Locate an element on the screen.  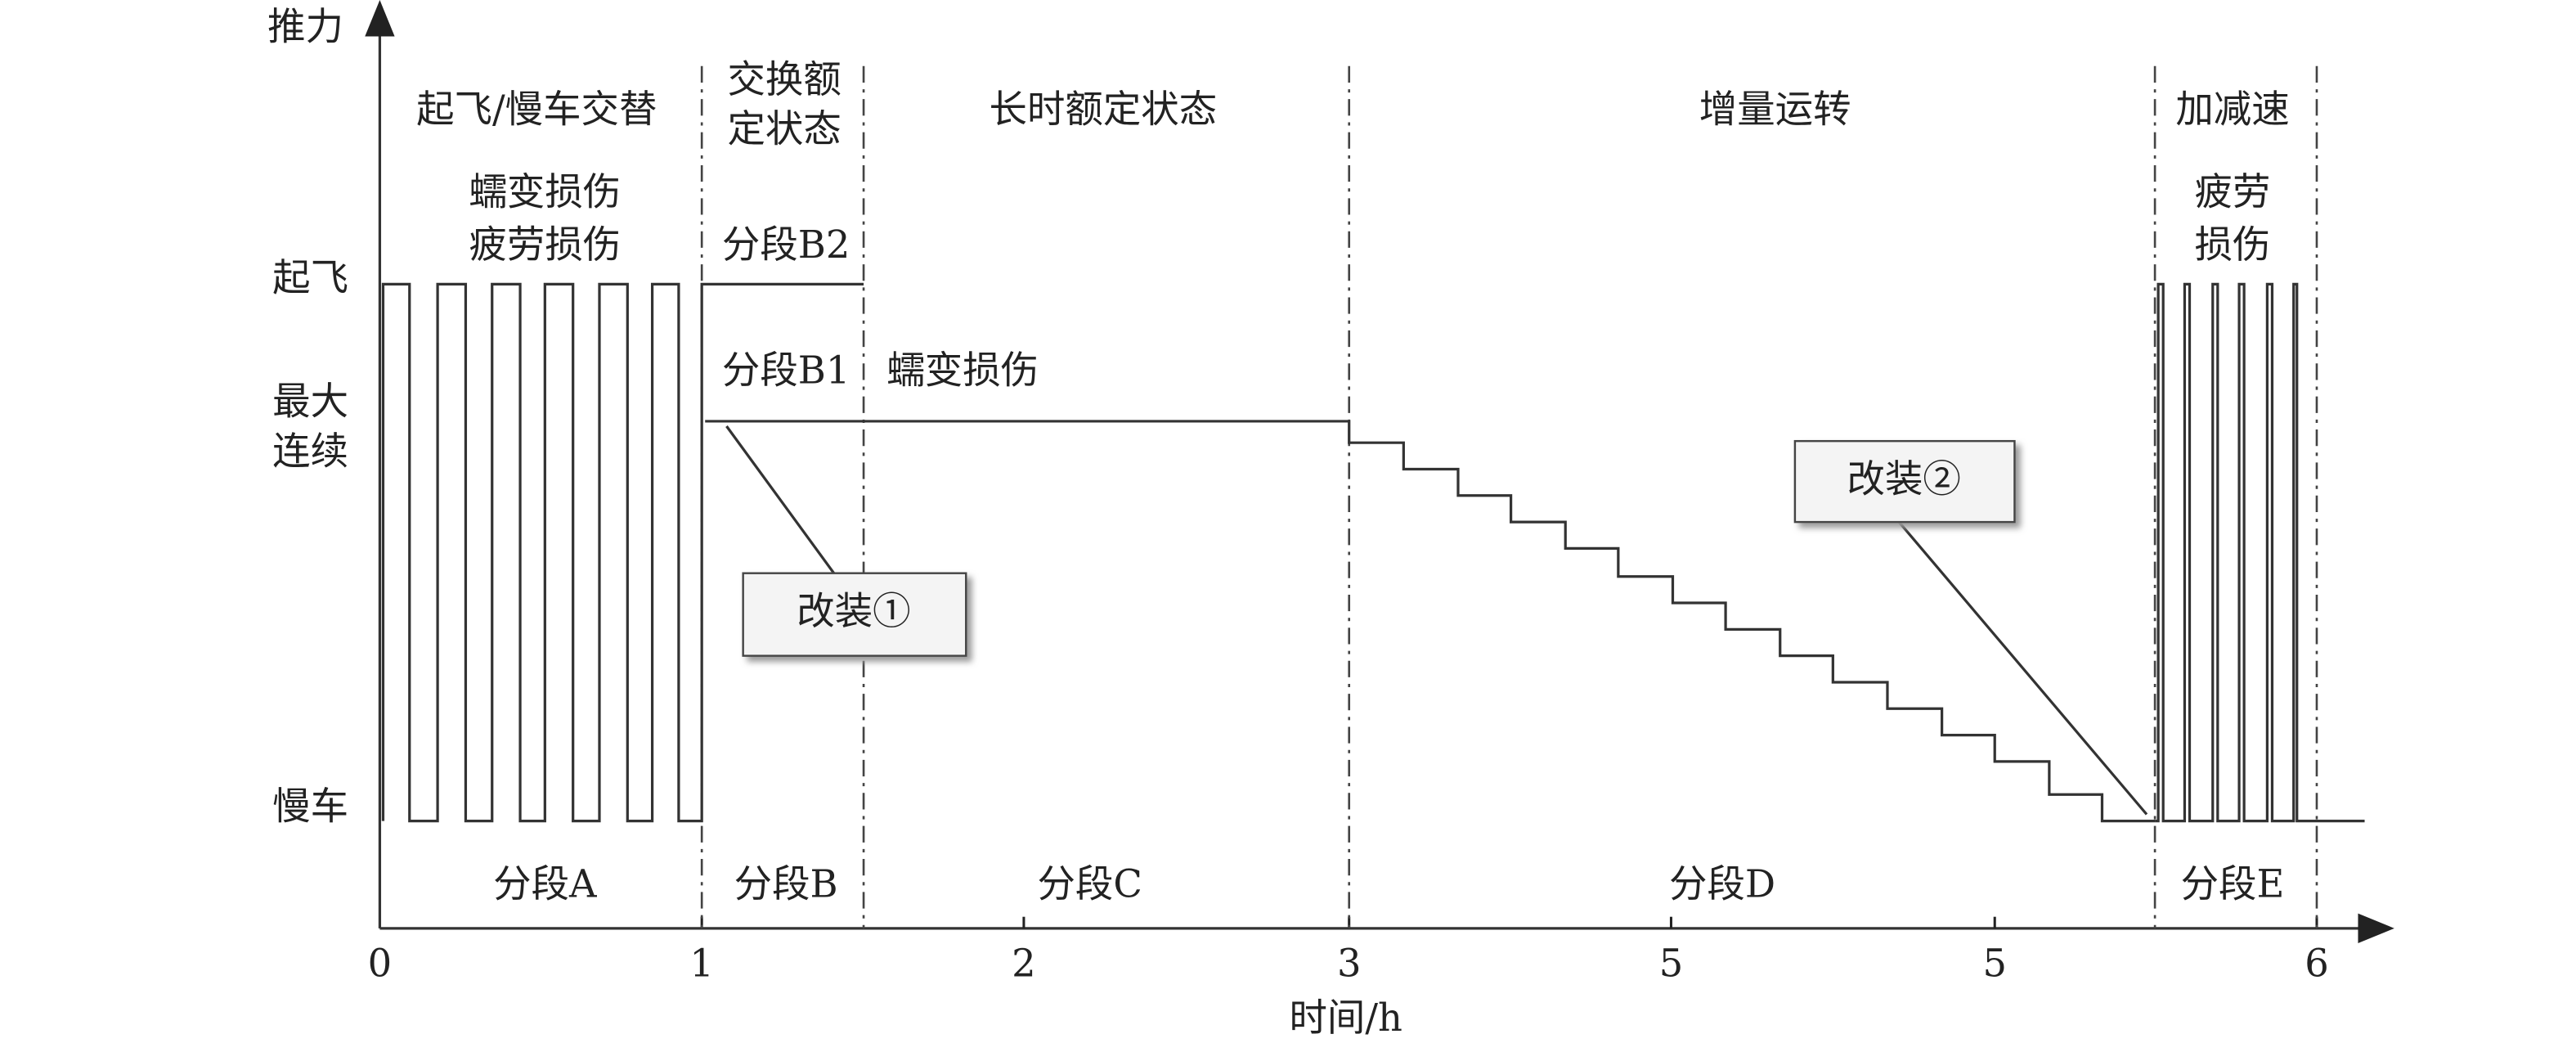
callout-label: 改装② is located at coordinates (1904, 479).